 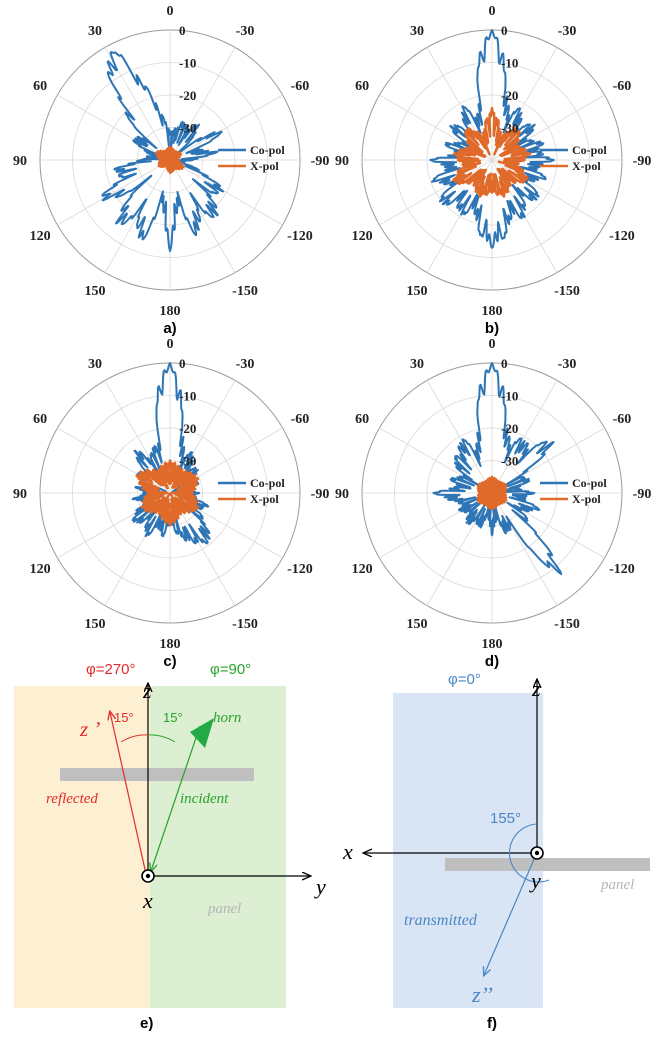 What do you see at coordinates (89, 729) in the screenshot?
I see `z-prime-axis-label: z ’` at bounding box center [89, 729].